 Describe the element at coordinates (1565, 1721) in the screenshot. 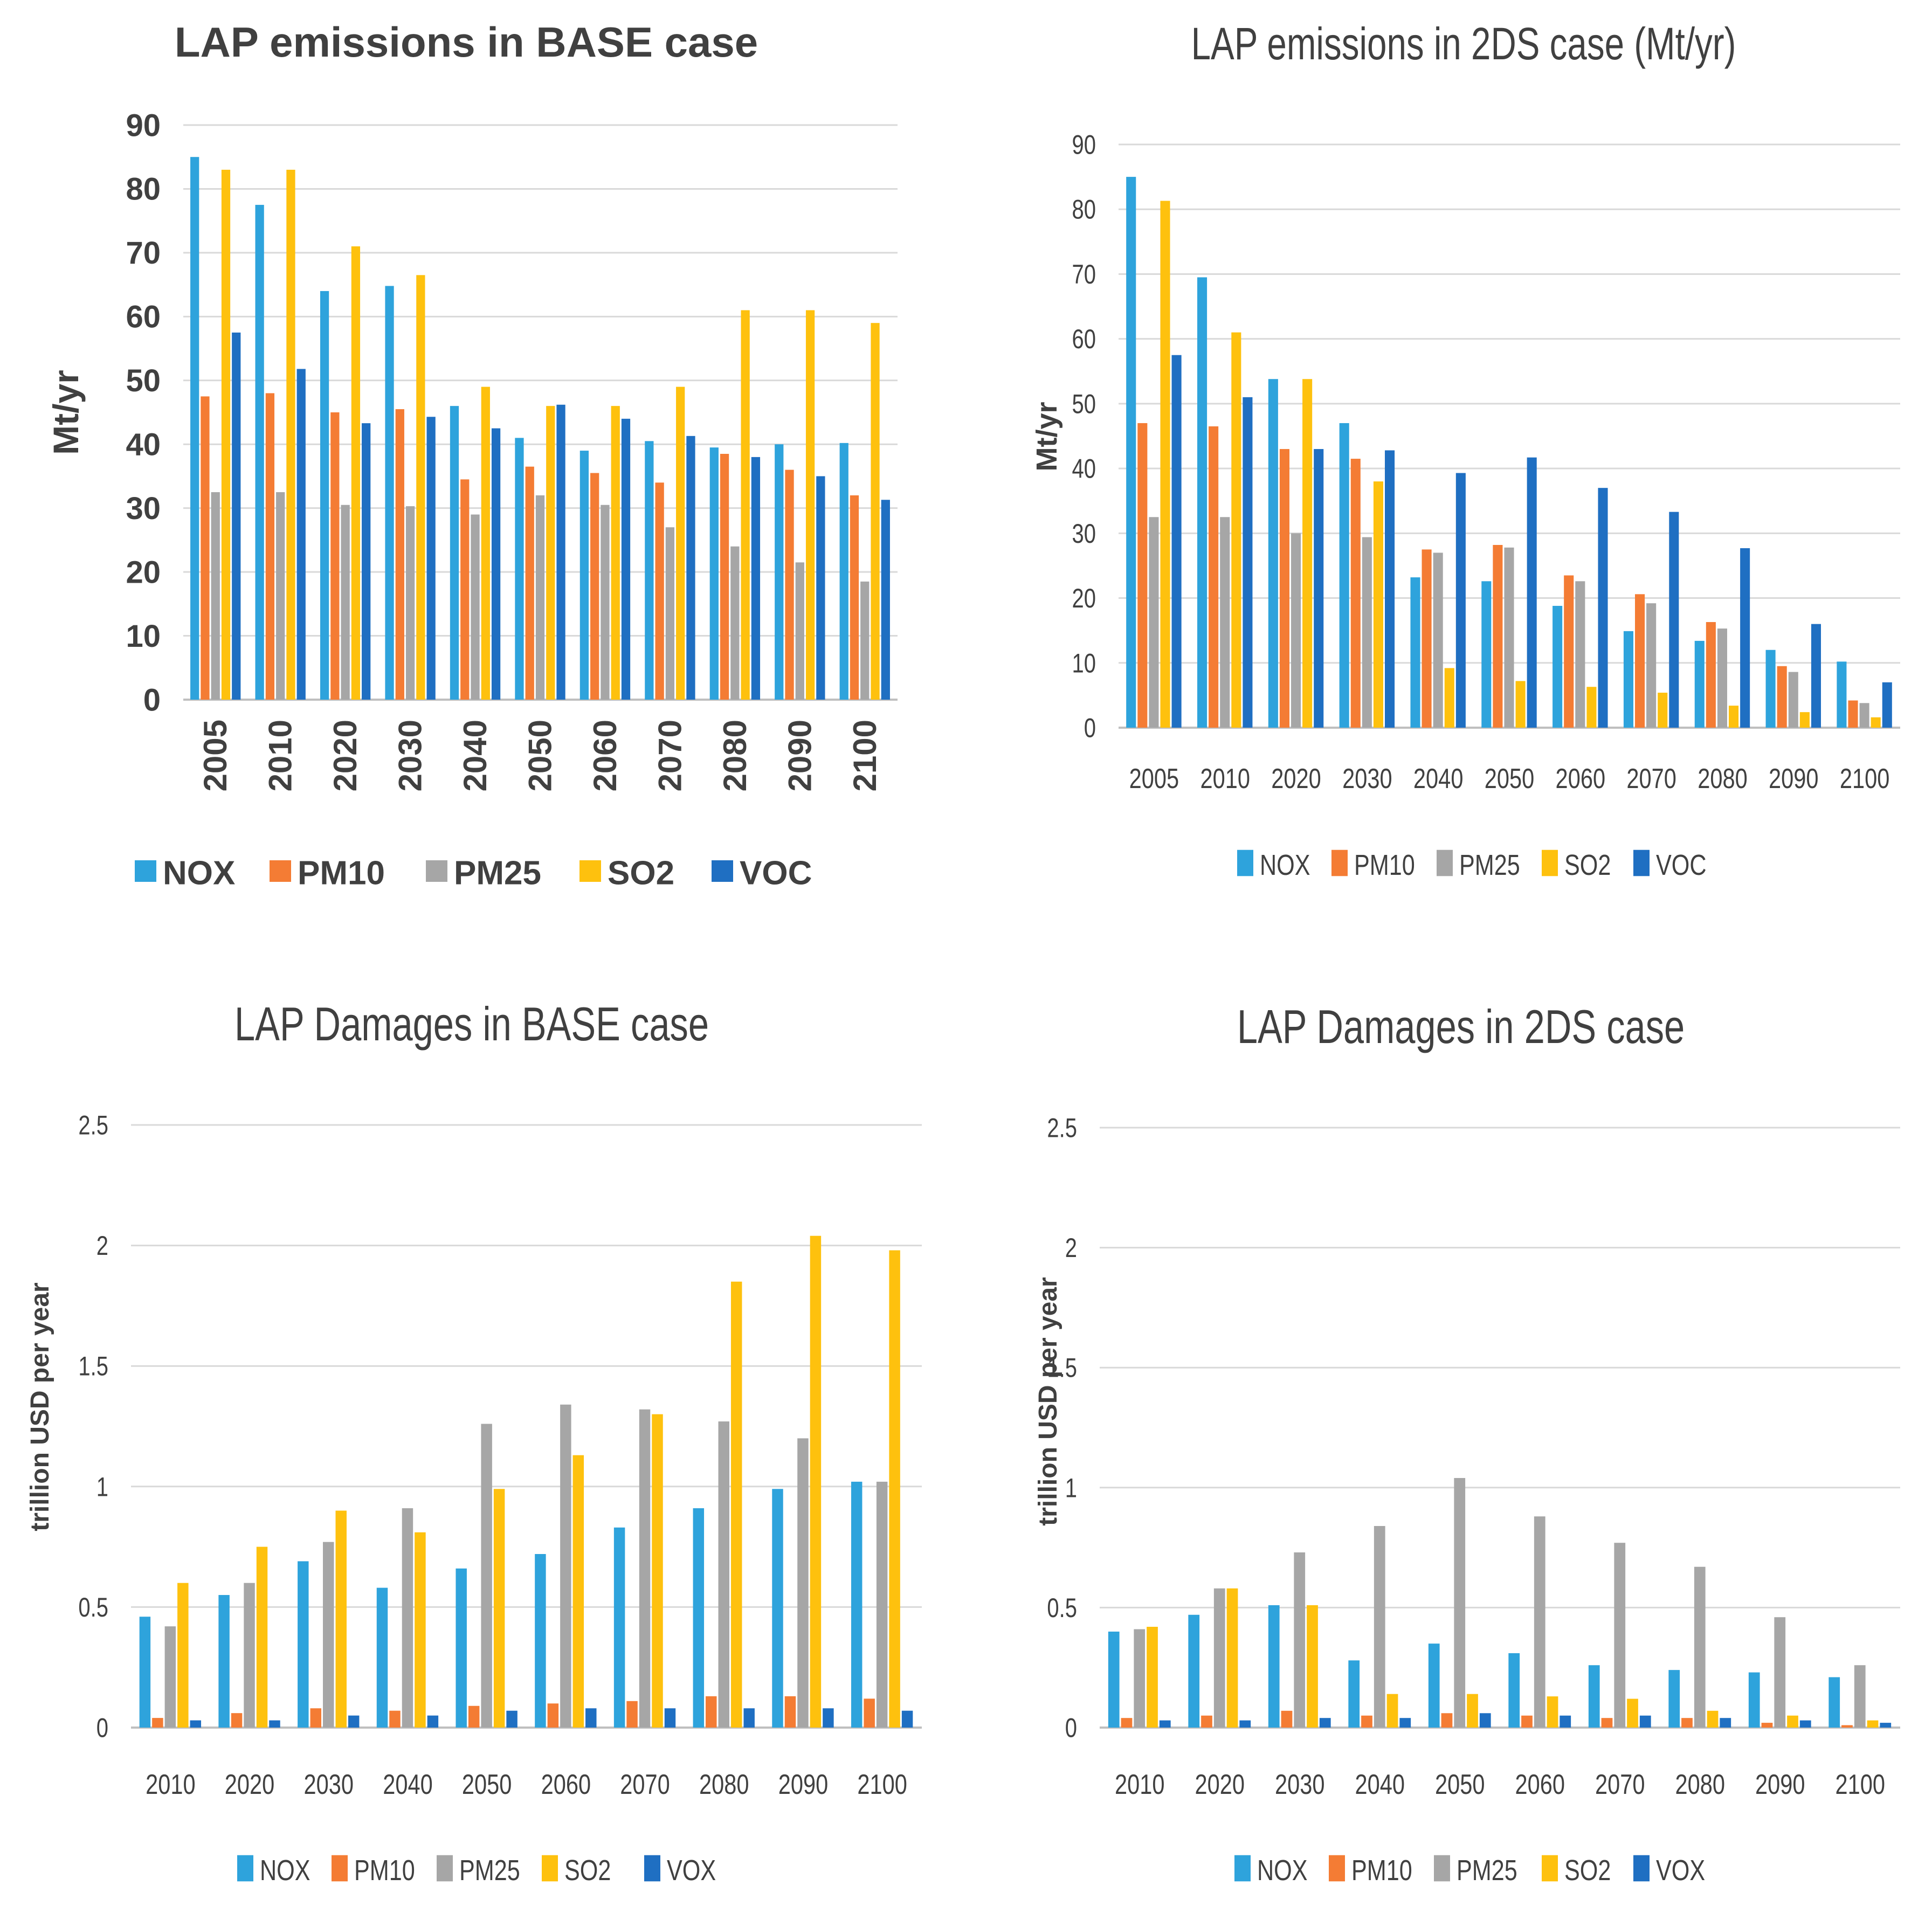

I see `bar-vox-2060` at that location.